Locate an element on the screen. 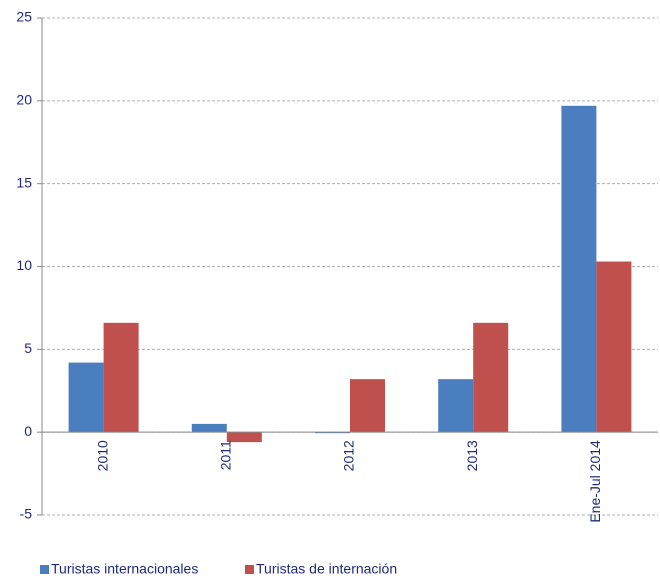 The image size is (660, 578). legend-label: Turistas internacionales is located at coordinates (124, 569).